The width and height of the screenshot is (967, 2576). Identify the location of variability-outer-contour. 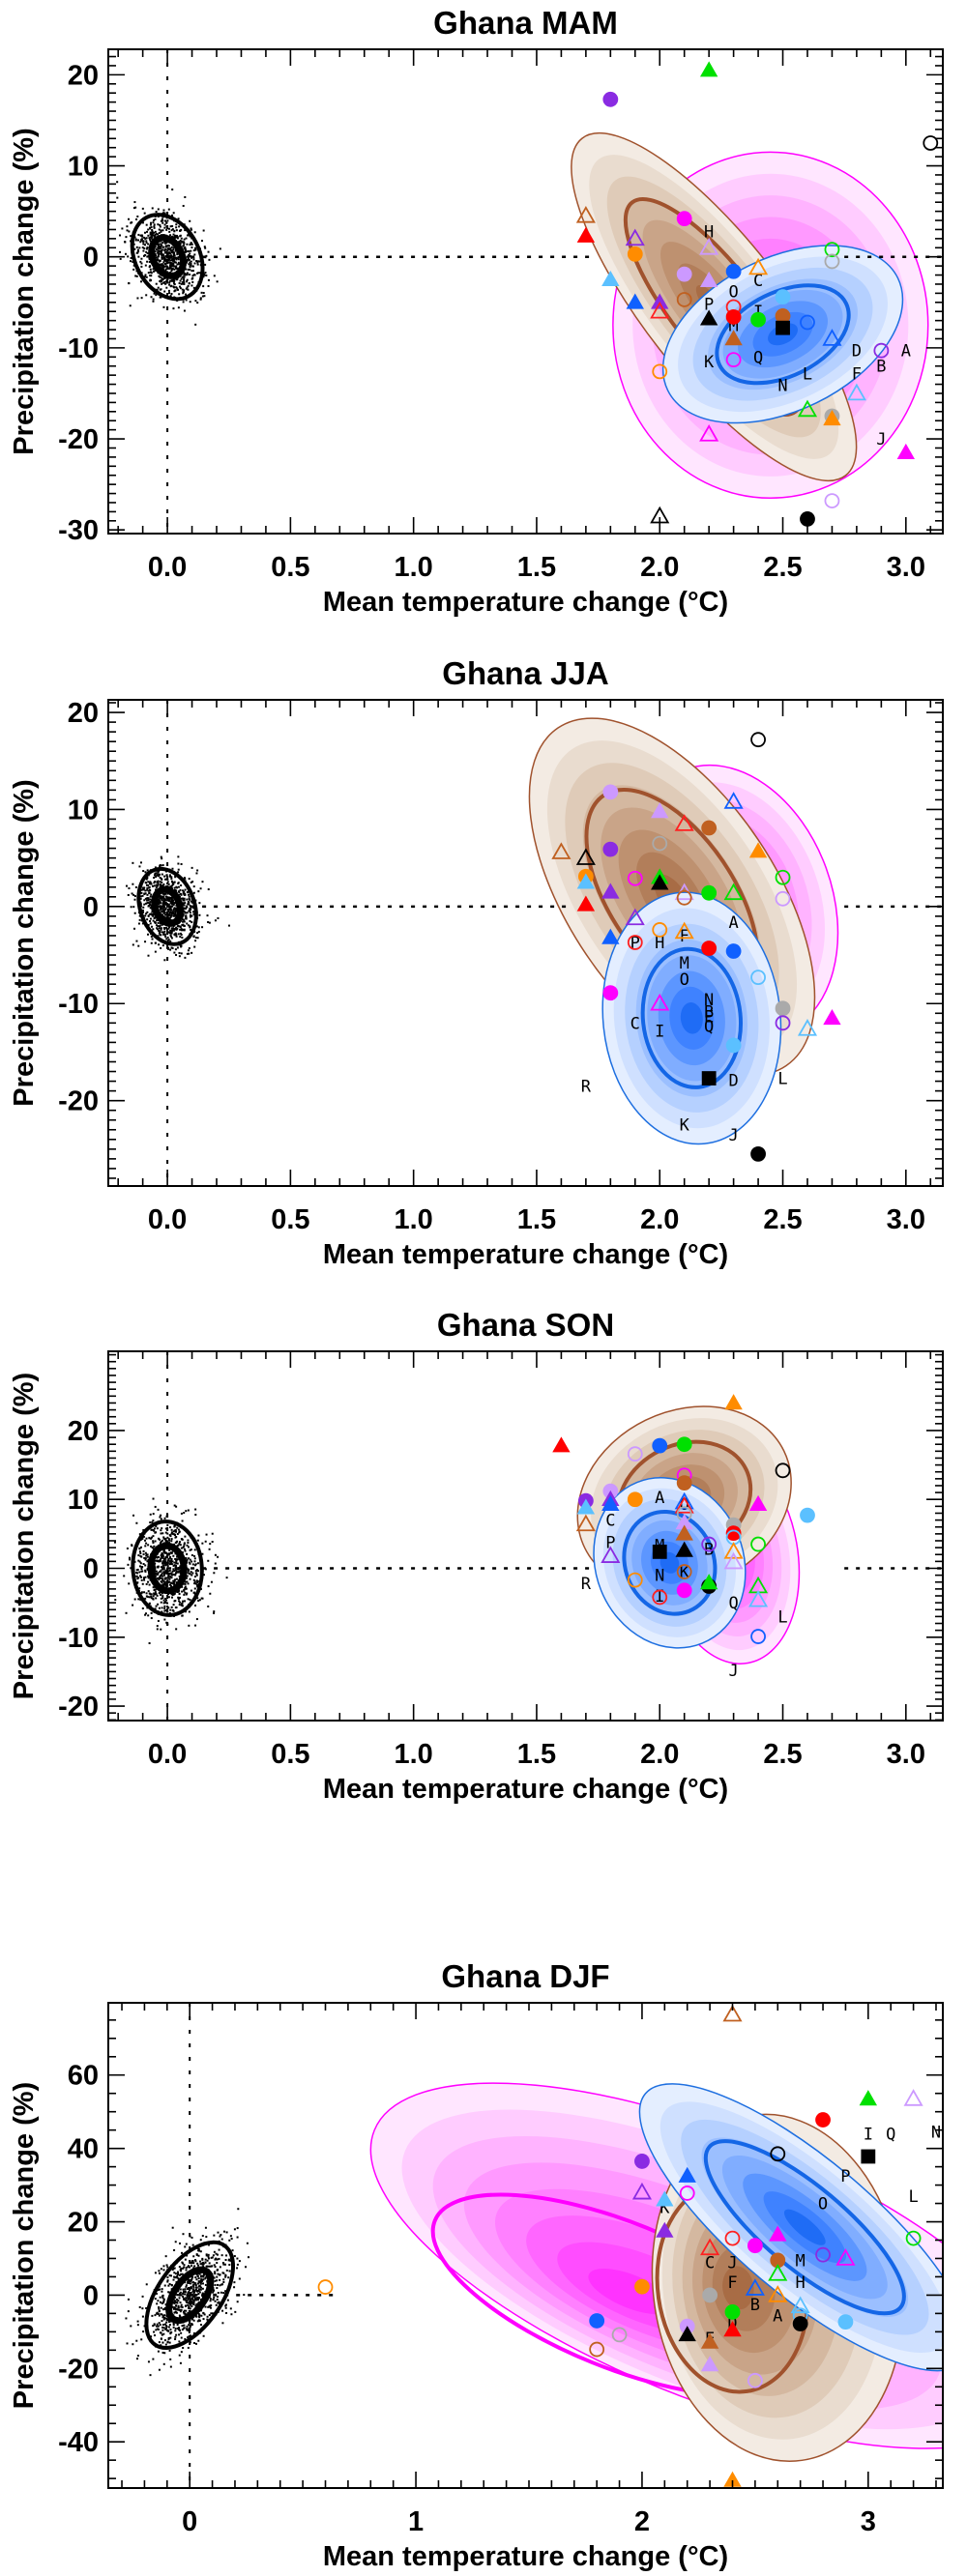
(190, 2295).